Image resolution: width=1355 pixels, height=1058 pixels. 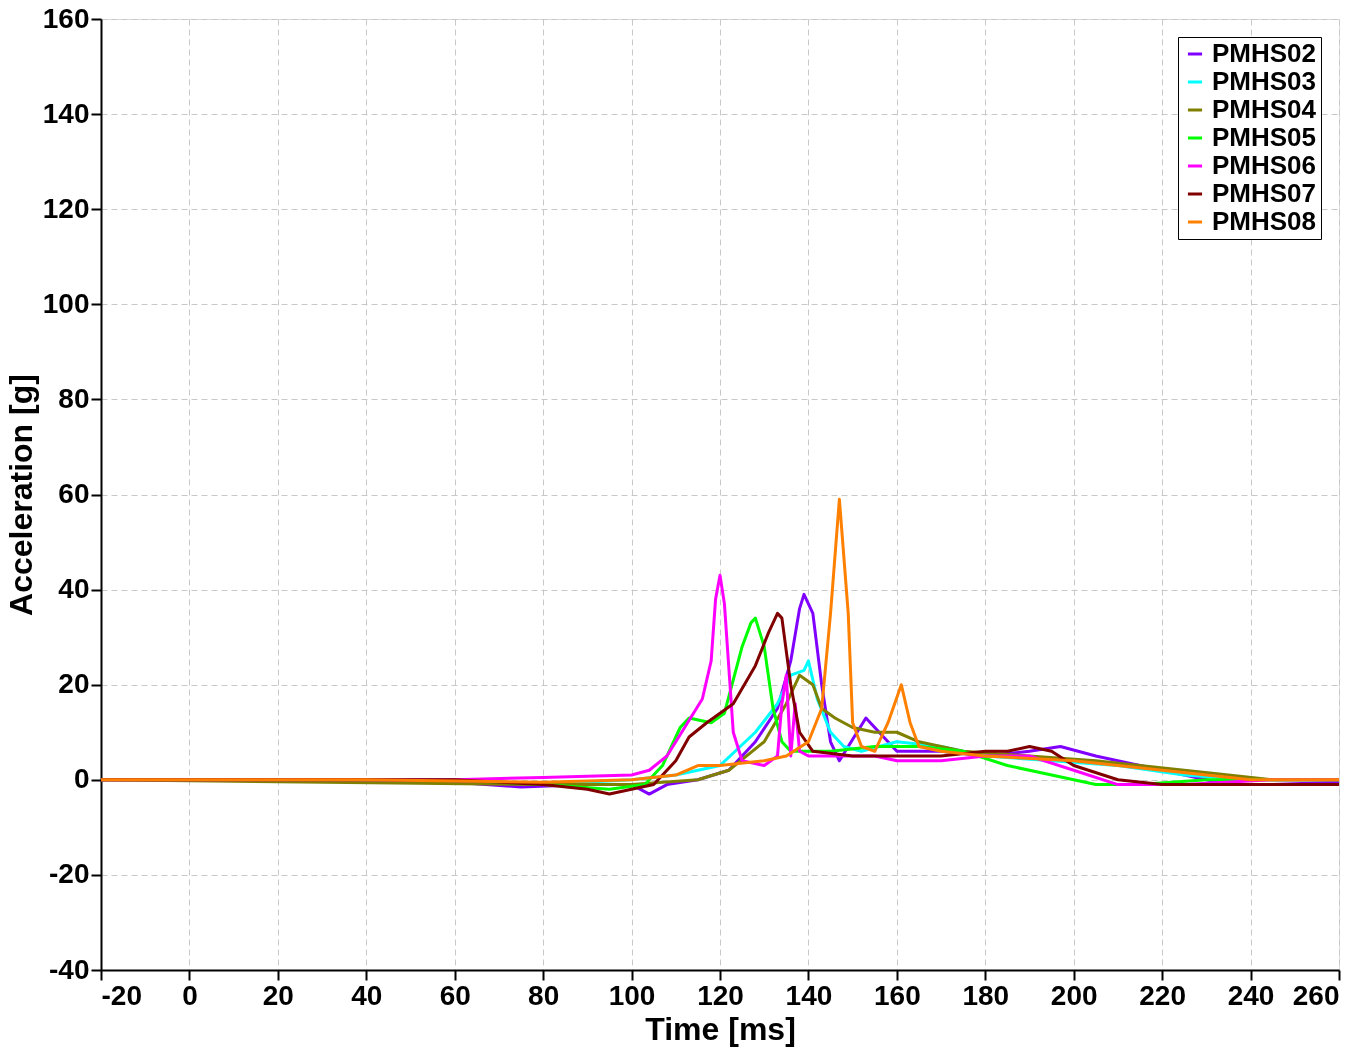 I want to click on x-tick-label: 200, so click(x=1074, y=995).